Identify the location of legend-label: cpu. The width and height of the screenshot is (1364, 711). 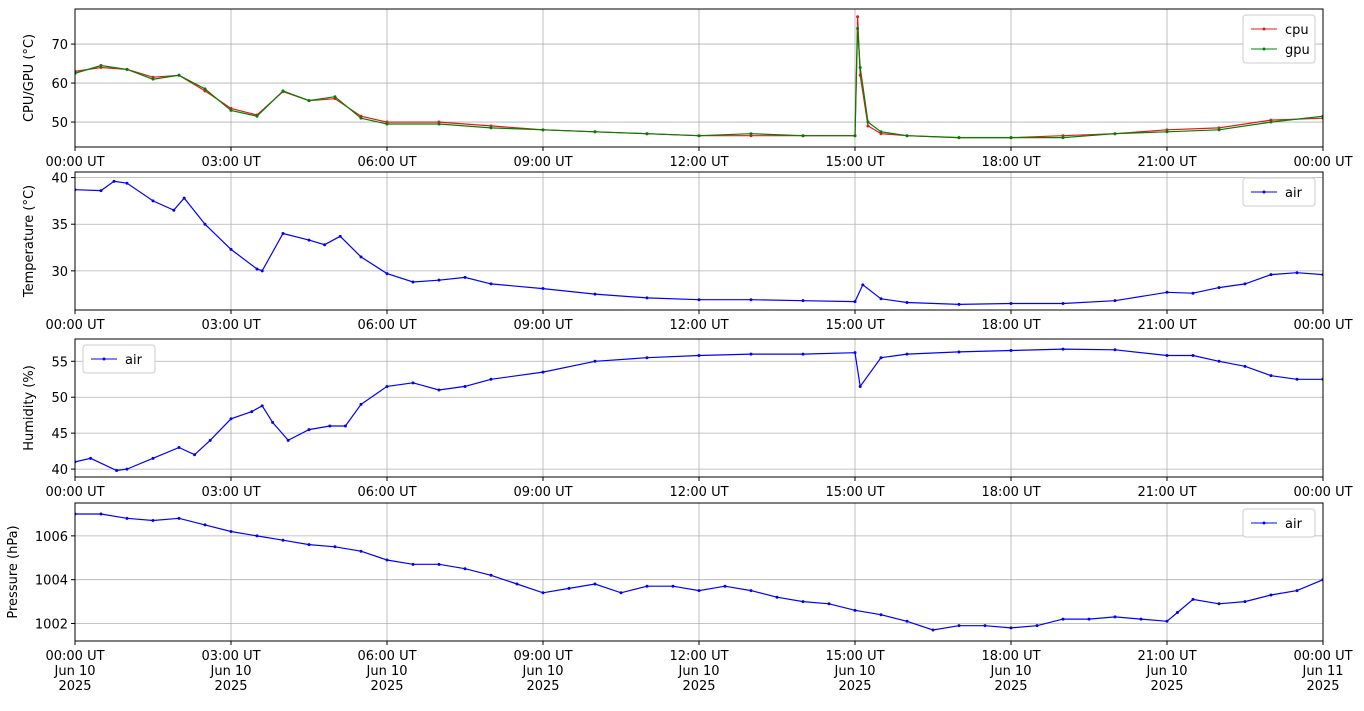
(1297, 30).